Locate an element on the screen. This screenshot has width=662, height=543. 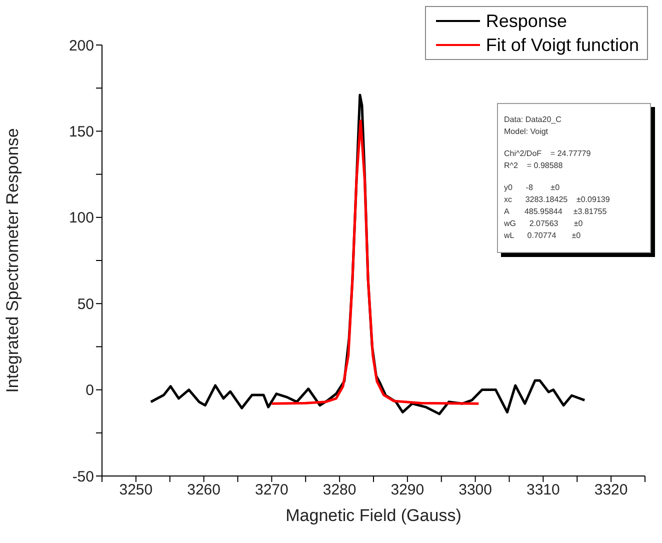
annotation: wG 2.07563 ±0 is located at coordinates (544, 224).